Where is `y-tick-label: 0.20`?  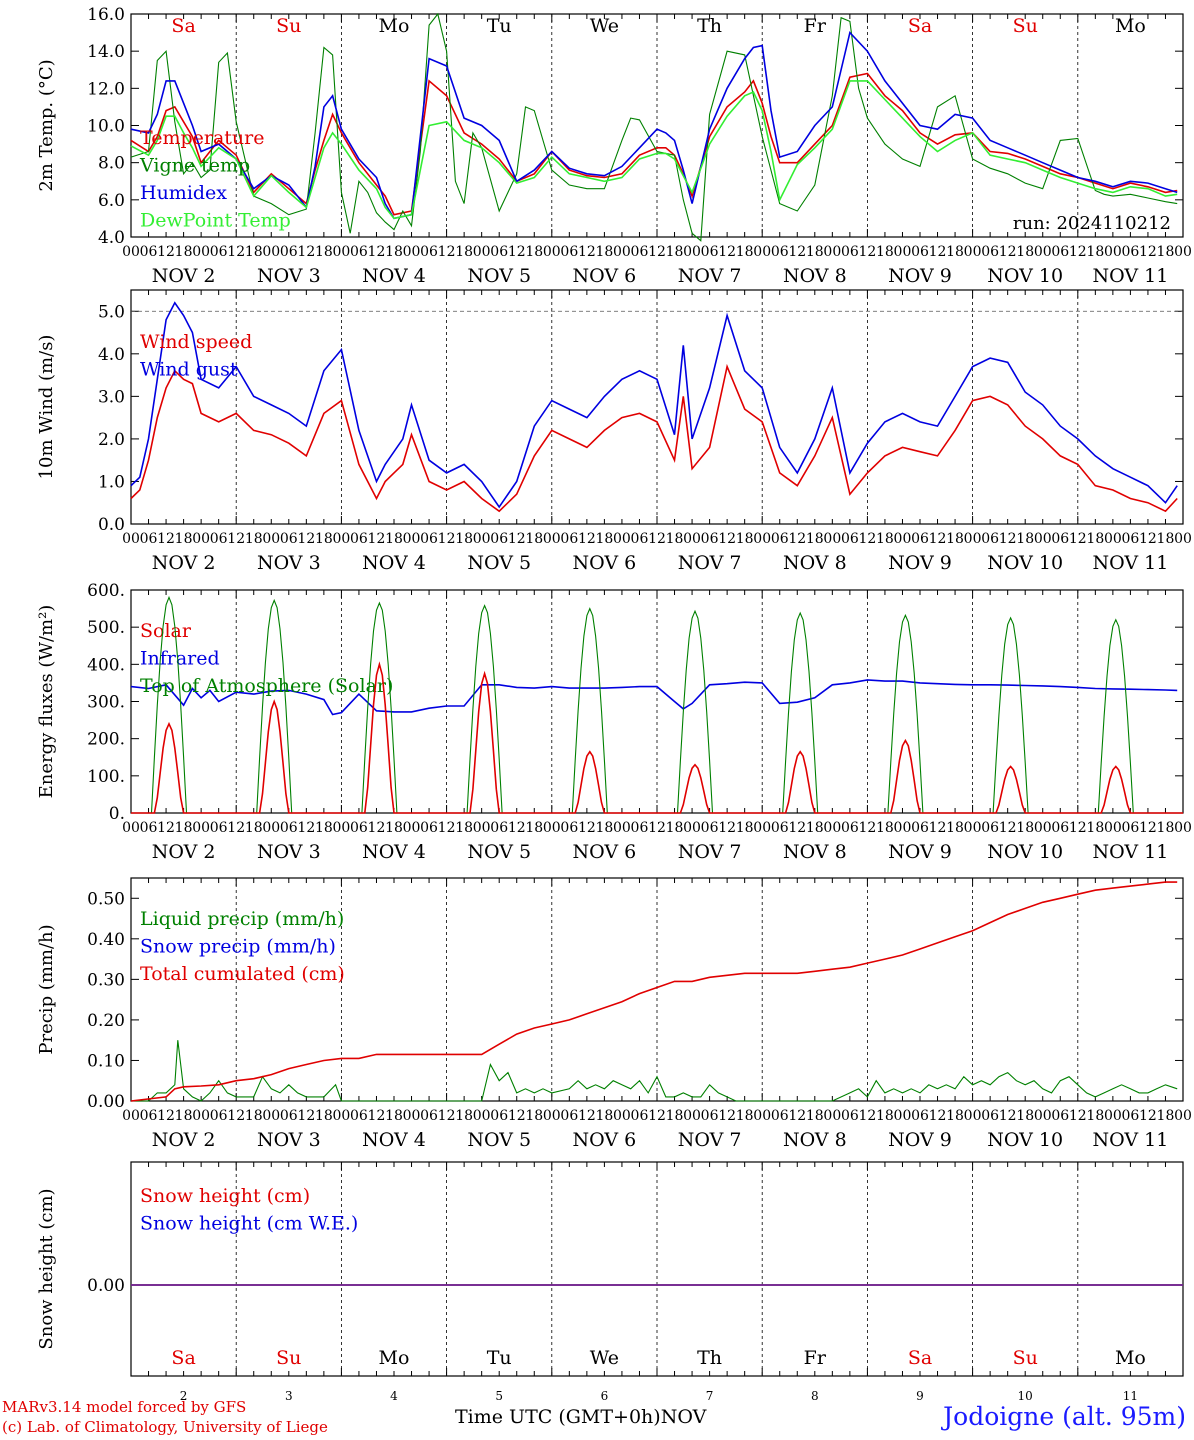
y-tick-label: 0.20 is located at coordinates (106, 1021).